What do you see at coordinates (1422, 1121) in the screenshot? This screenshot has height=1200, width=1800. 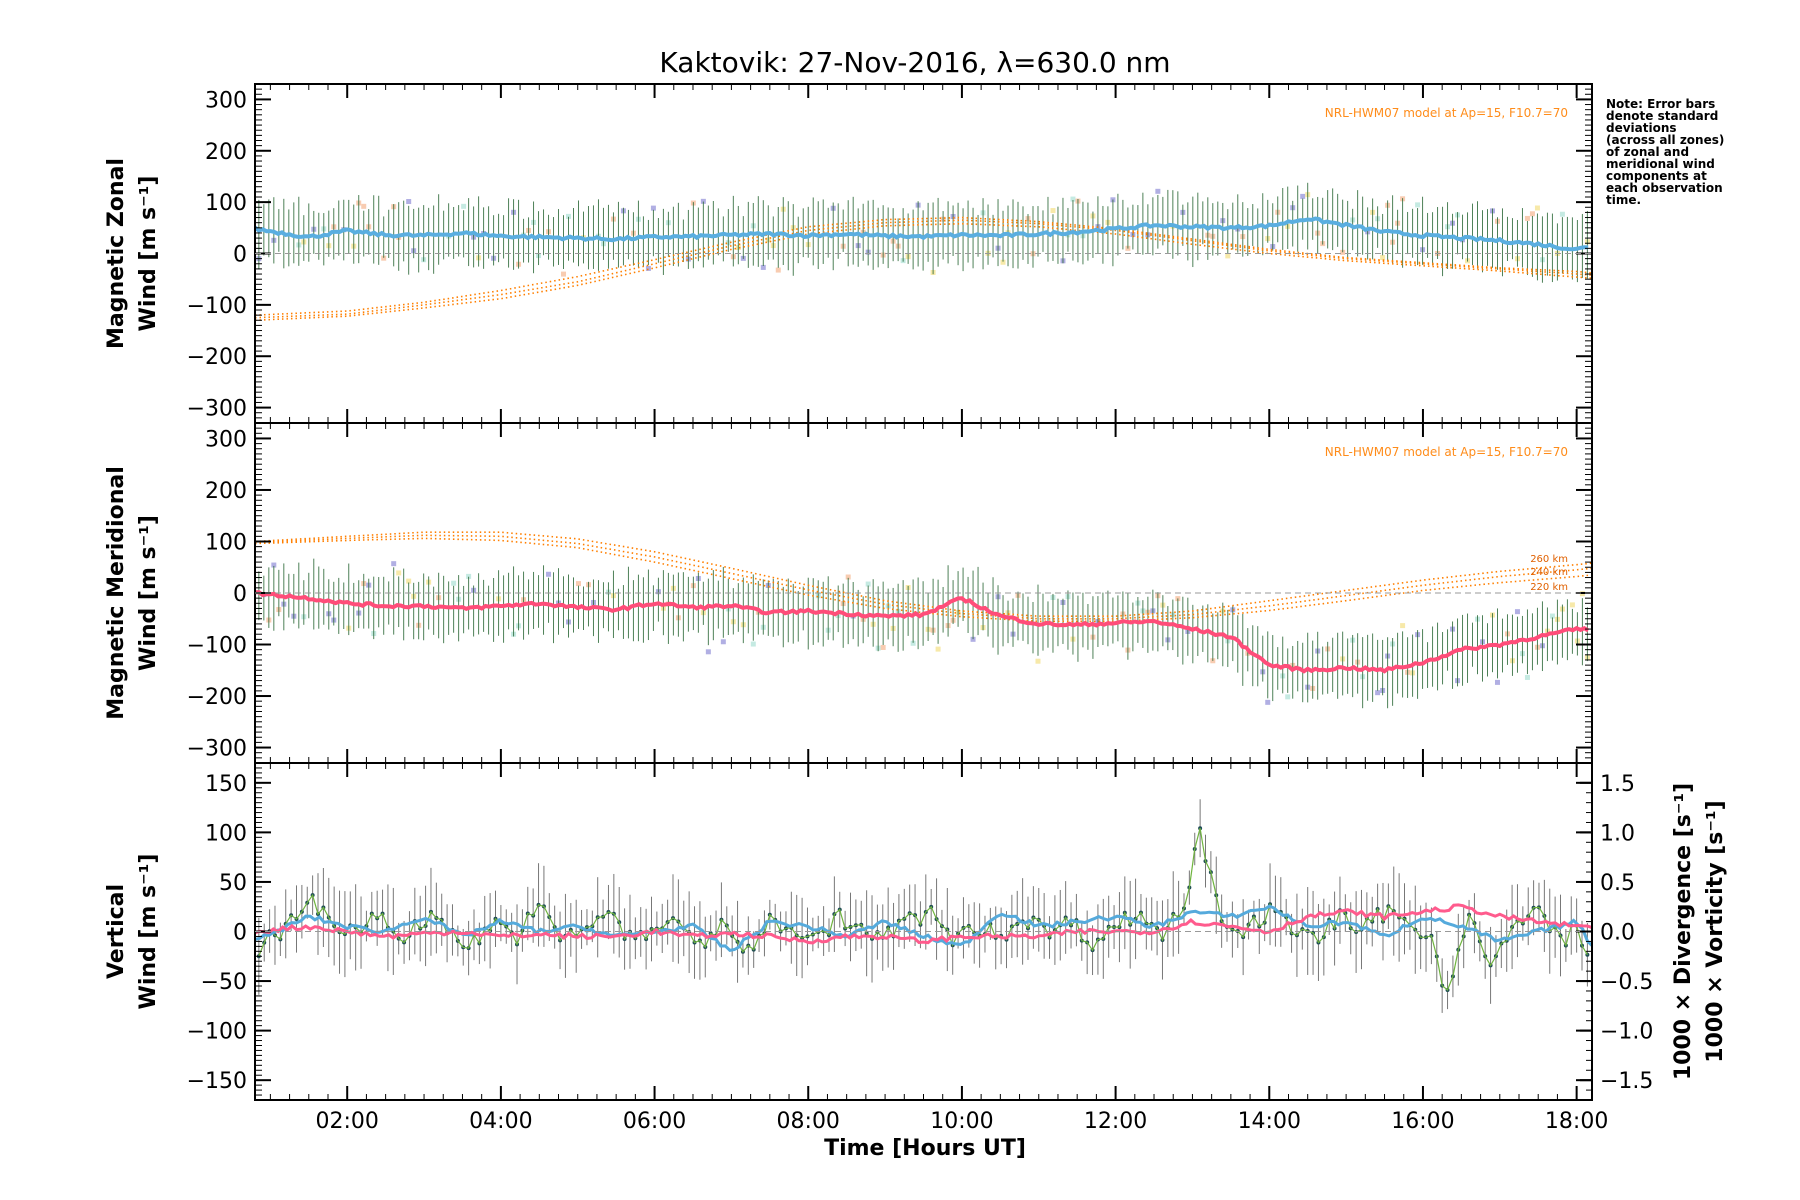 I see `x-tick-label: 16:00` at bounding box center [1422, 1121].